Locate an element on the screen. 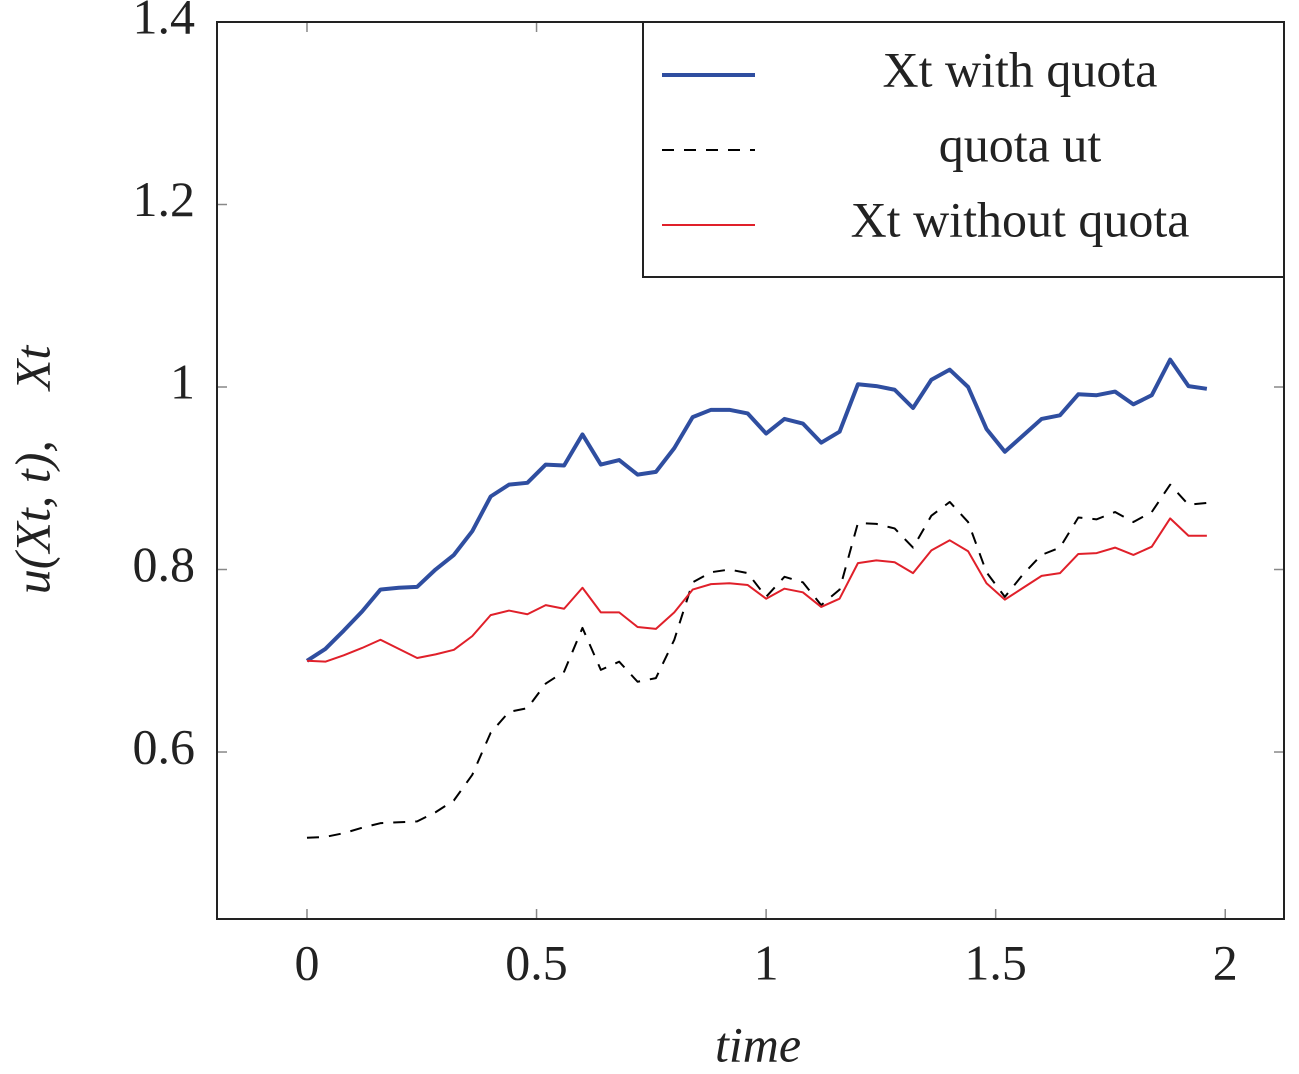 The image size is (1299, 1074). x-tick-label: 0 is located at coordinates (306, 962).